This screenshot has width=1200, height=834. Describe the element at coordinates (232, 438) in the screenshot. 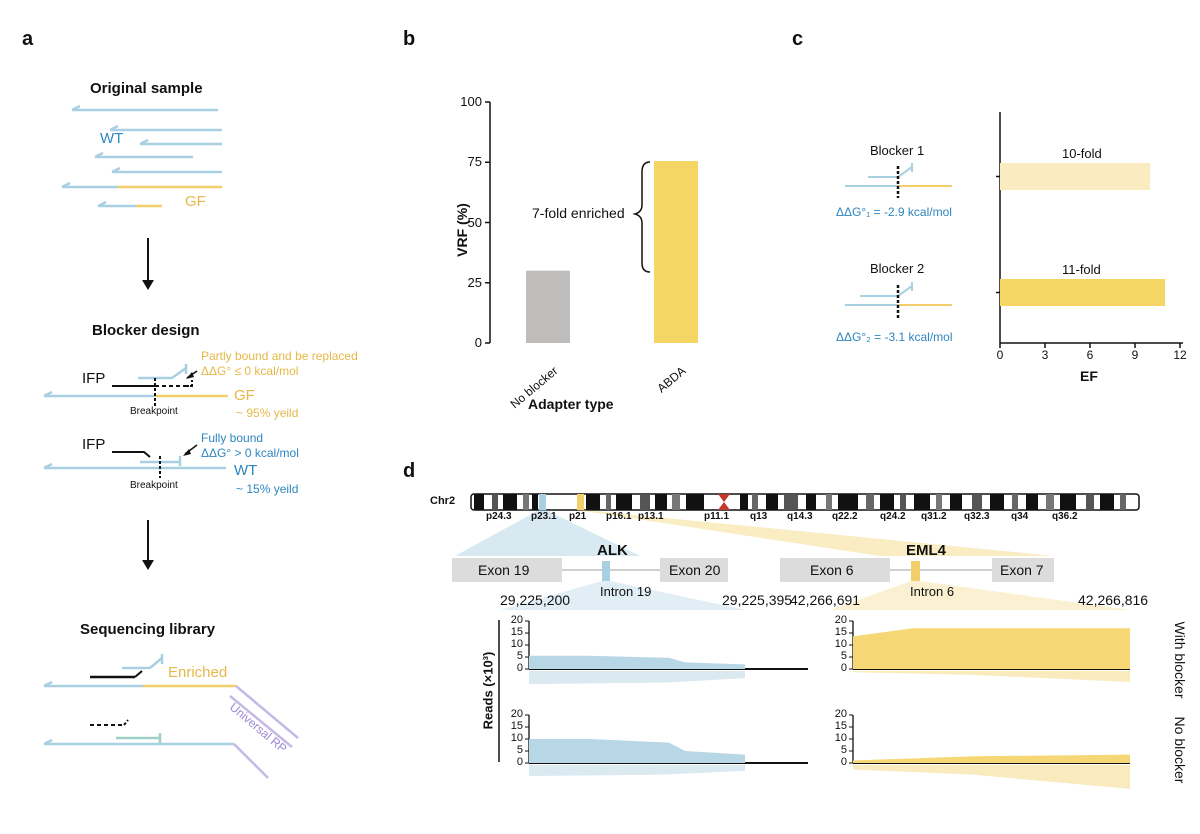

I see `fully-bound-text: Fully bound` at that location.